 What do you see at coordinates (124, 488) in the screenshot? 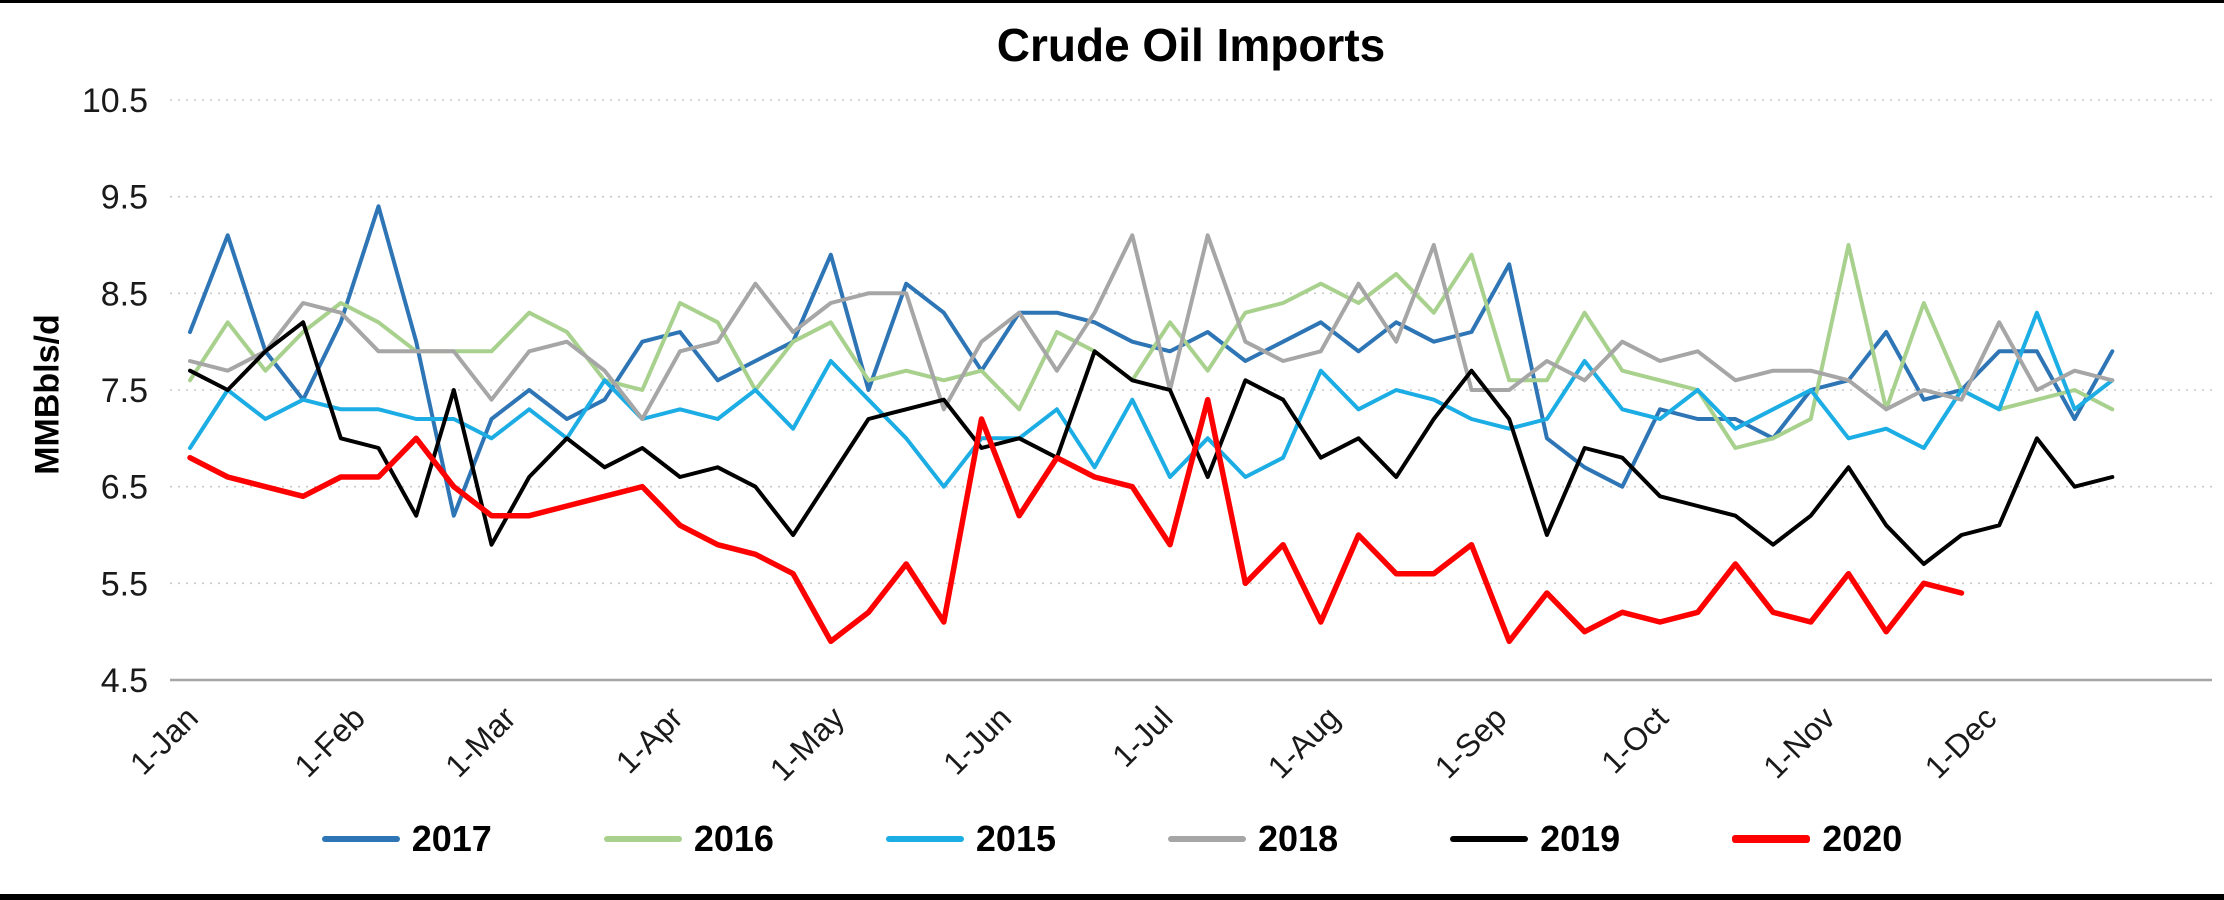
I see `y-tick-label: 6.5` at bounding box center [124, 488].